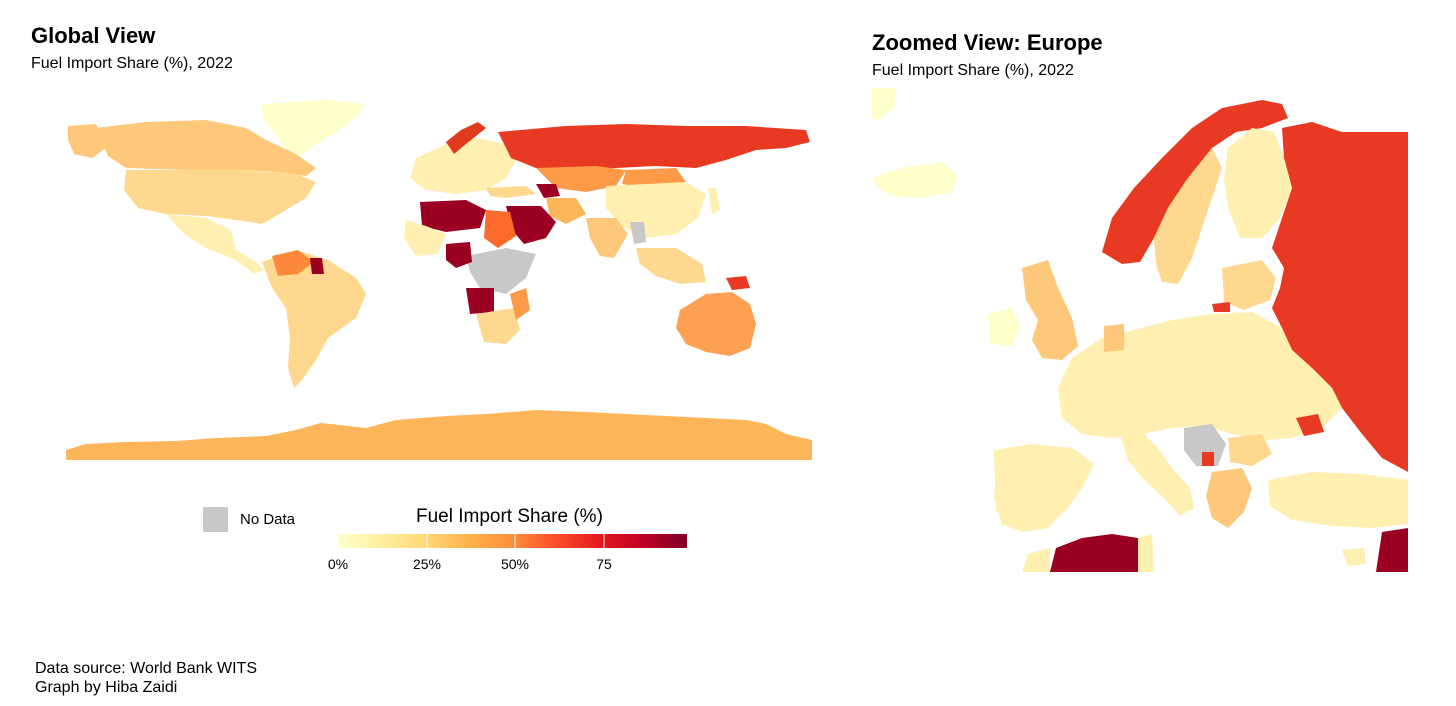 The width and height of the screenshot is (1456, 706). I want to click on east-africa-region, so click(520, 304).